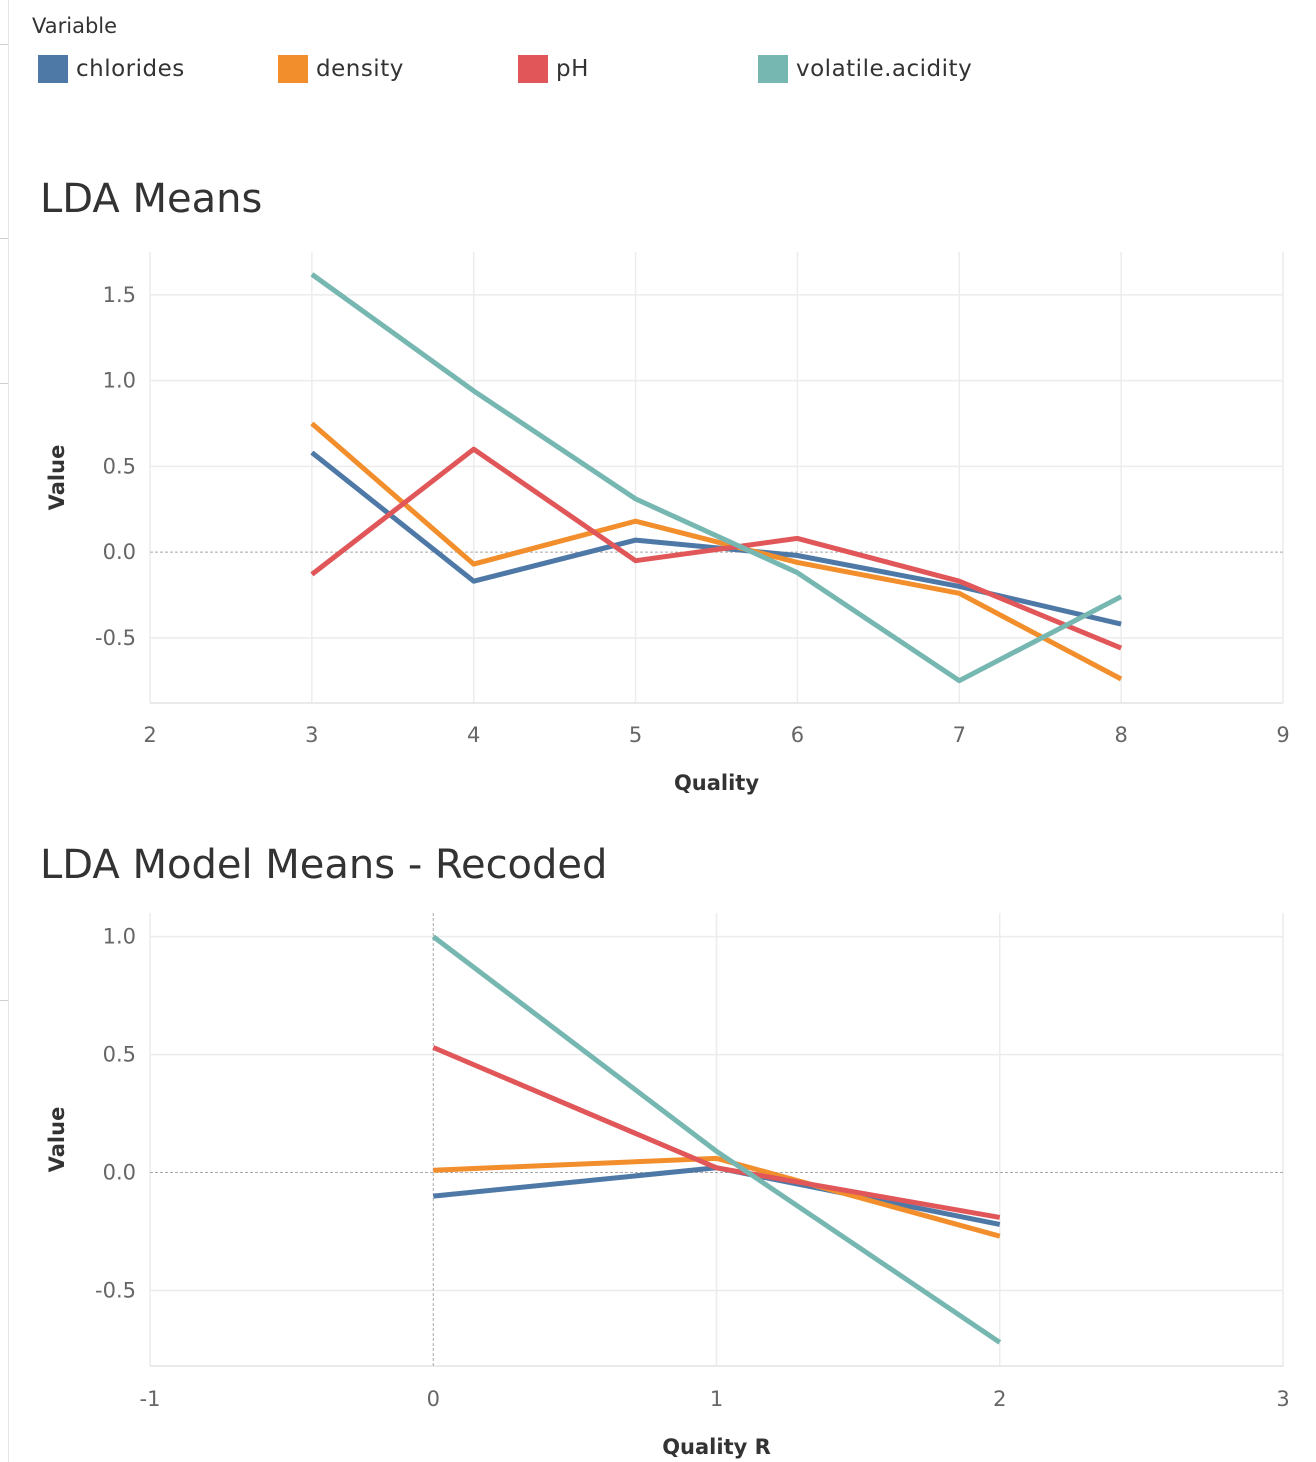 This screenshot has height=1462, width=1316. Describe the element at coordinates (433, 1399) in the screenshot. I see `x-tick-label: 0` at that location.